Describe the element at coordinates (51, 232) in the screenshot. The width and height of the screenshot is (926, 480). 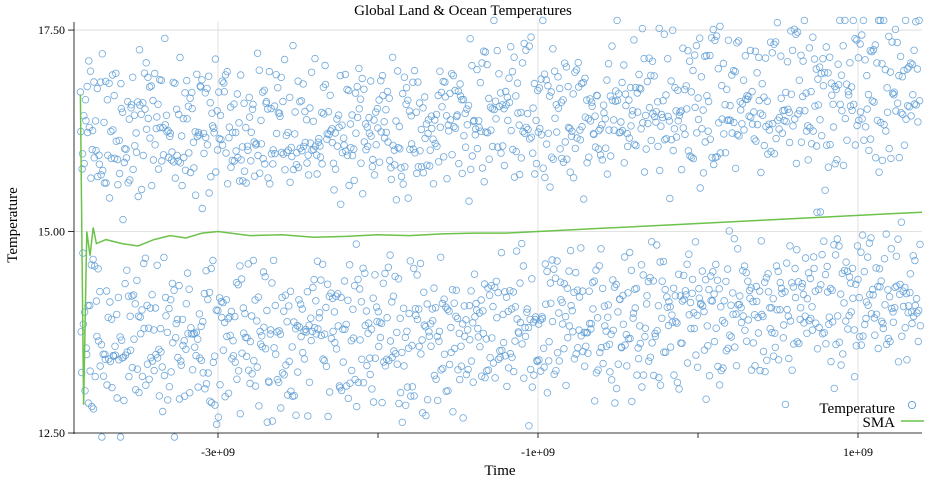
I see `y-tick-label: 15.00` at that location.